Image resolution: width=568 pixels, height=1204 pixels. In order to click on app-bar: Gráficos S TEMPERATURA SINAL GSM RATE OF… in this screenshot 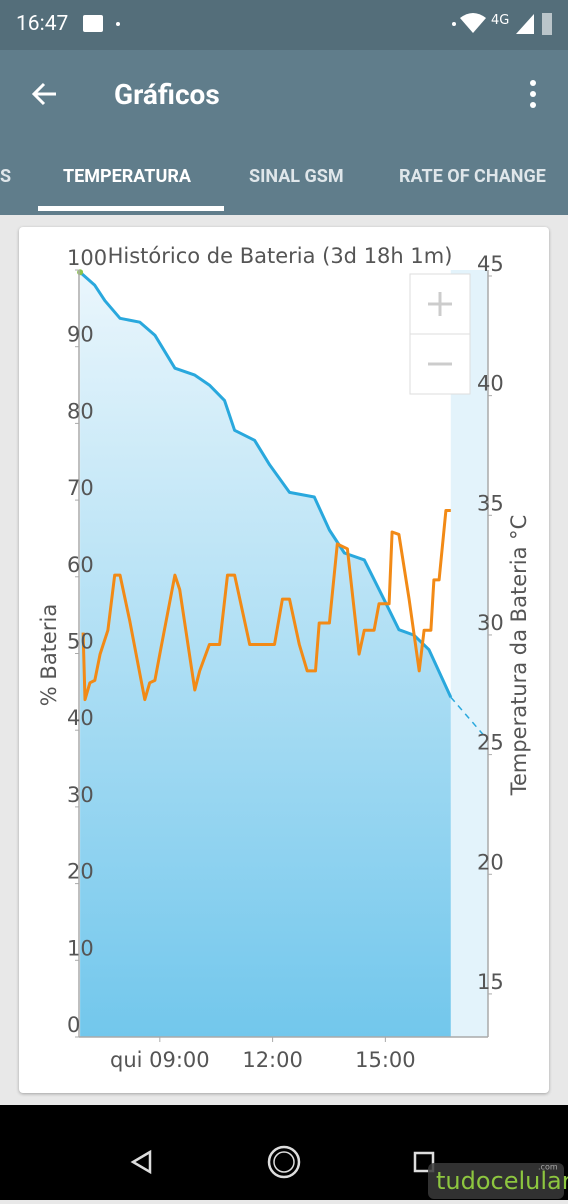, I will do `click(284, 132)`.